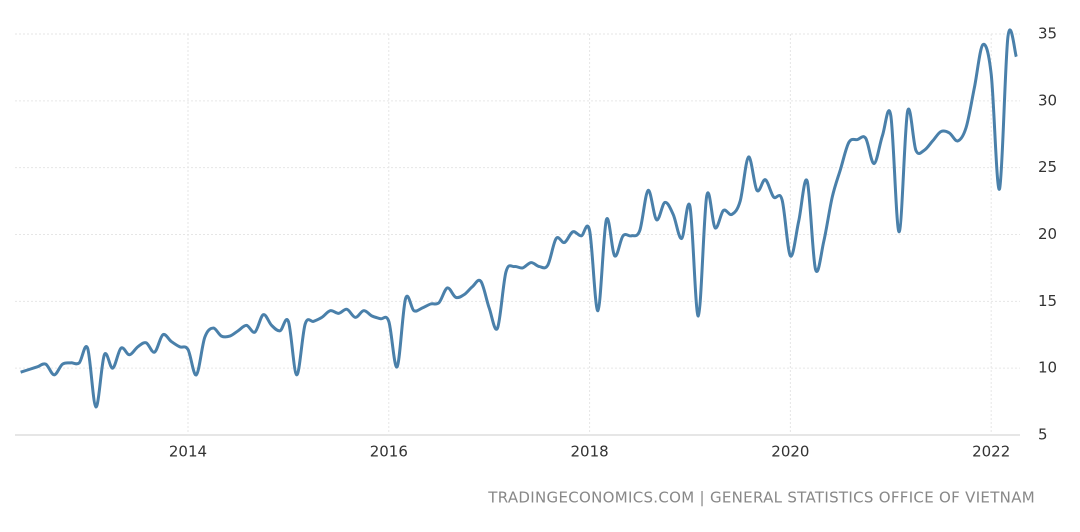 This screenshot has width=1080, height=532. Describe the element at coordinates (1047, 301) in the screenshot. I see `y-tick-label: 15` at that location.